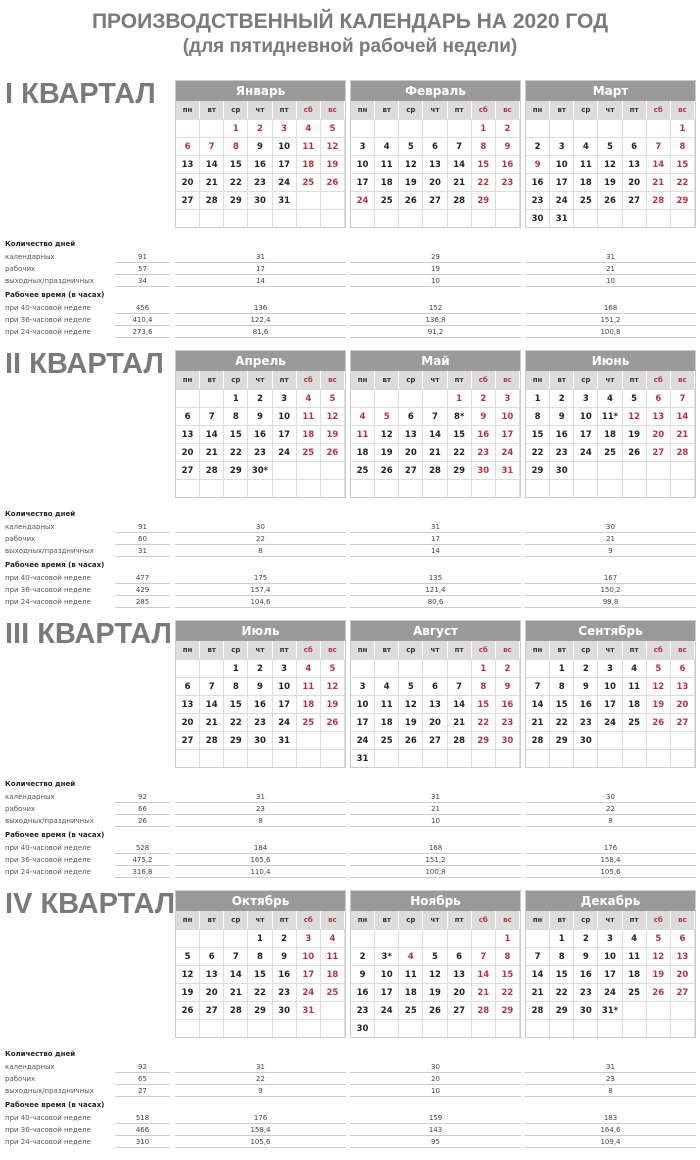 Image resolution: width=700 pixels, height=1160 pixels. I want to click on day-cell: 13, so click(188, 704).